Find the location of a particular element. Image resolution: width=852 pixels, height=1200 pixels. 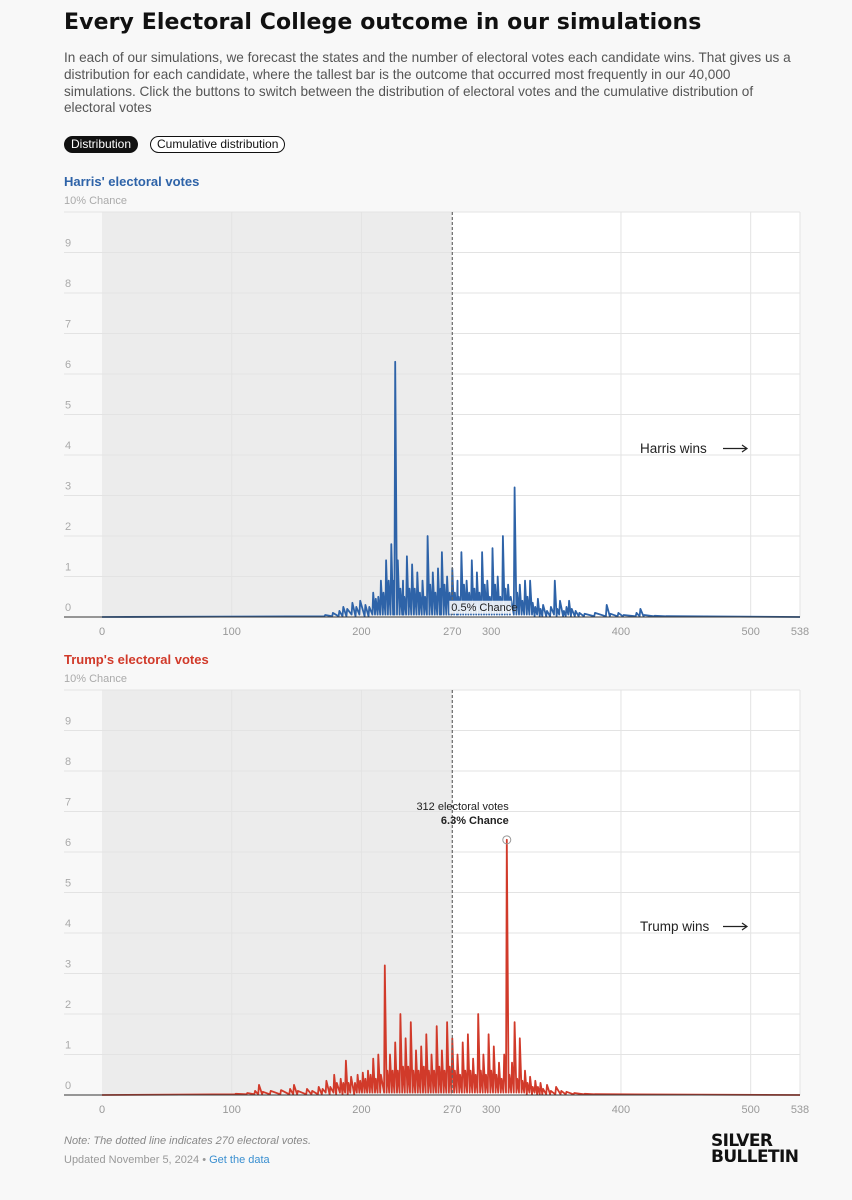

trump-region-label: Trump wins is located at coordinates (675, 926).